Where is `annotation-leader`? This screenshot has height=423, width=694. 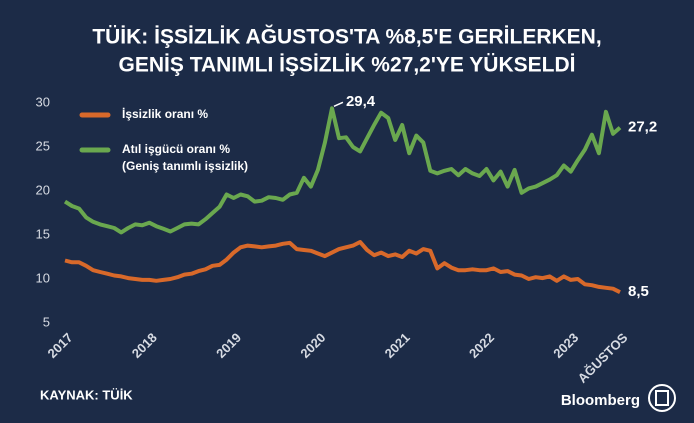
annotation-leader is located at coordinates (338, 104).